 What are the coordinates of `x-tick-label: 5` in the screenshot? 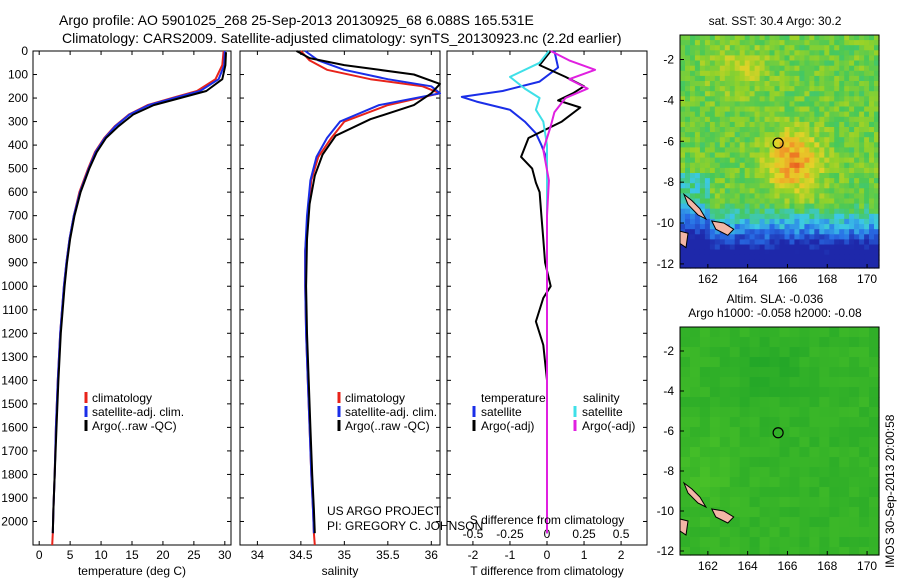 It's located at (70, 555).